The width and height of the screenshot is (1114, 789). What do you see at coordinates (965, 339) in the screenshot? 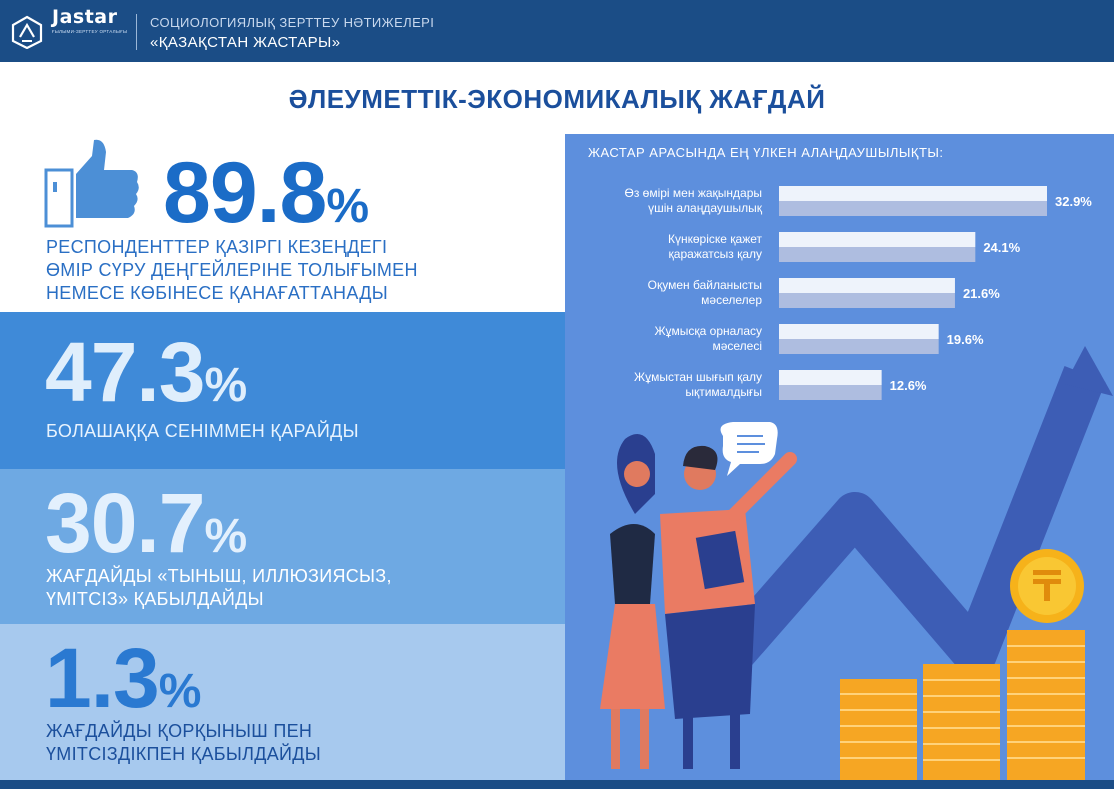
I see `data-label: 19.6%` at bounding box center [965, 339].